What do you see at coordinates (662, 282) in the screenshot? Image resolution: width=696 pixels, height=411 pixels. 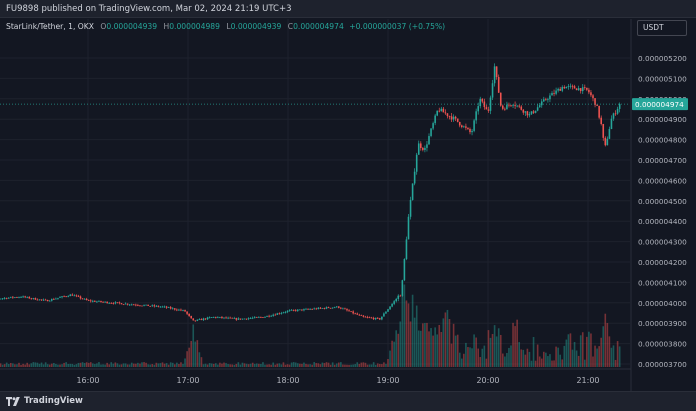 I see `y-tick-label: 0.000004100` at bounding box center [662, 282].